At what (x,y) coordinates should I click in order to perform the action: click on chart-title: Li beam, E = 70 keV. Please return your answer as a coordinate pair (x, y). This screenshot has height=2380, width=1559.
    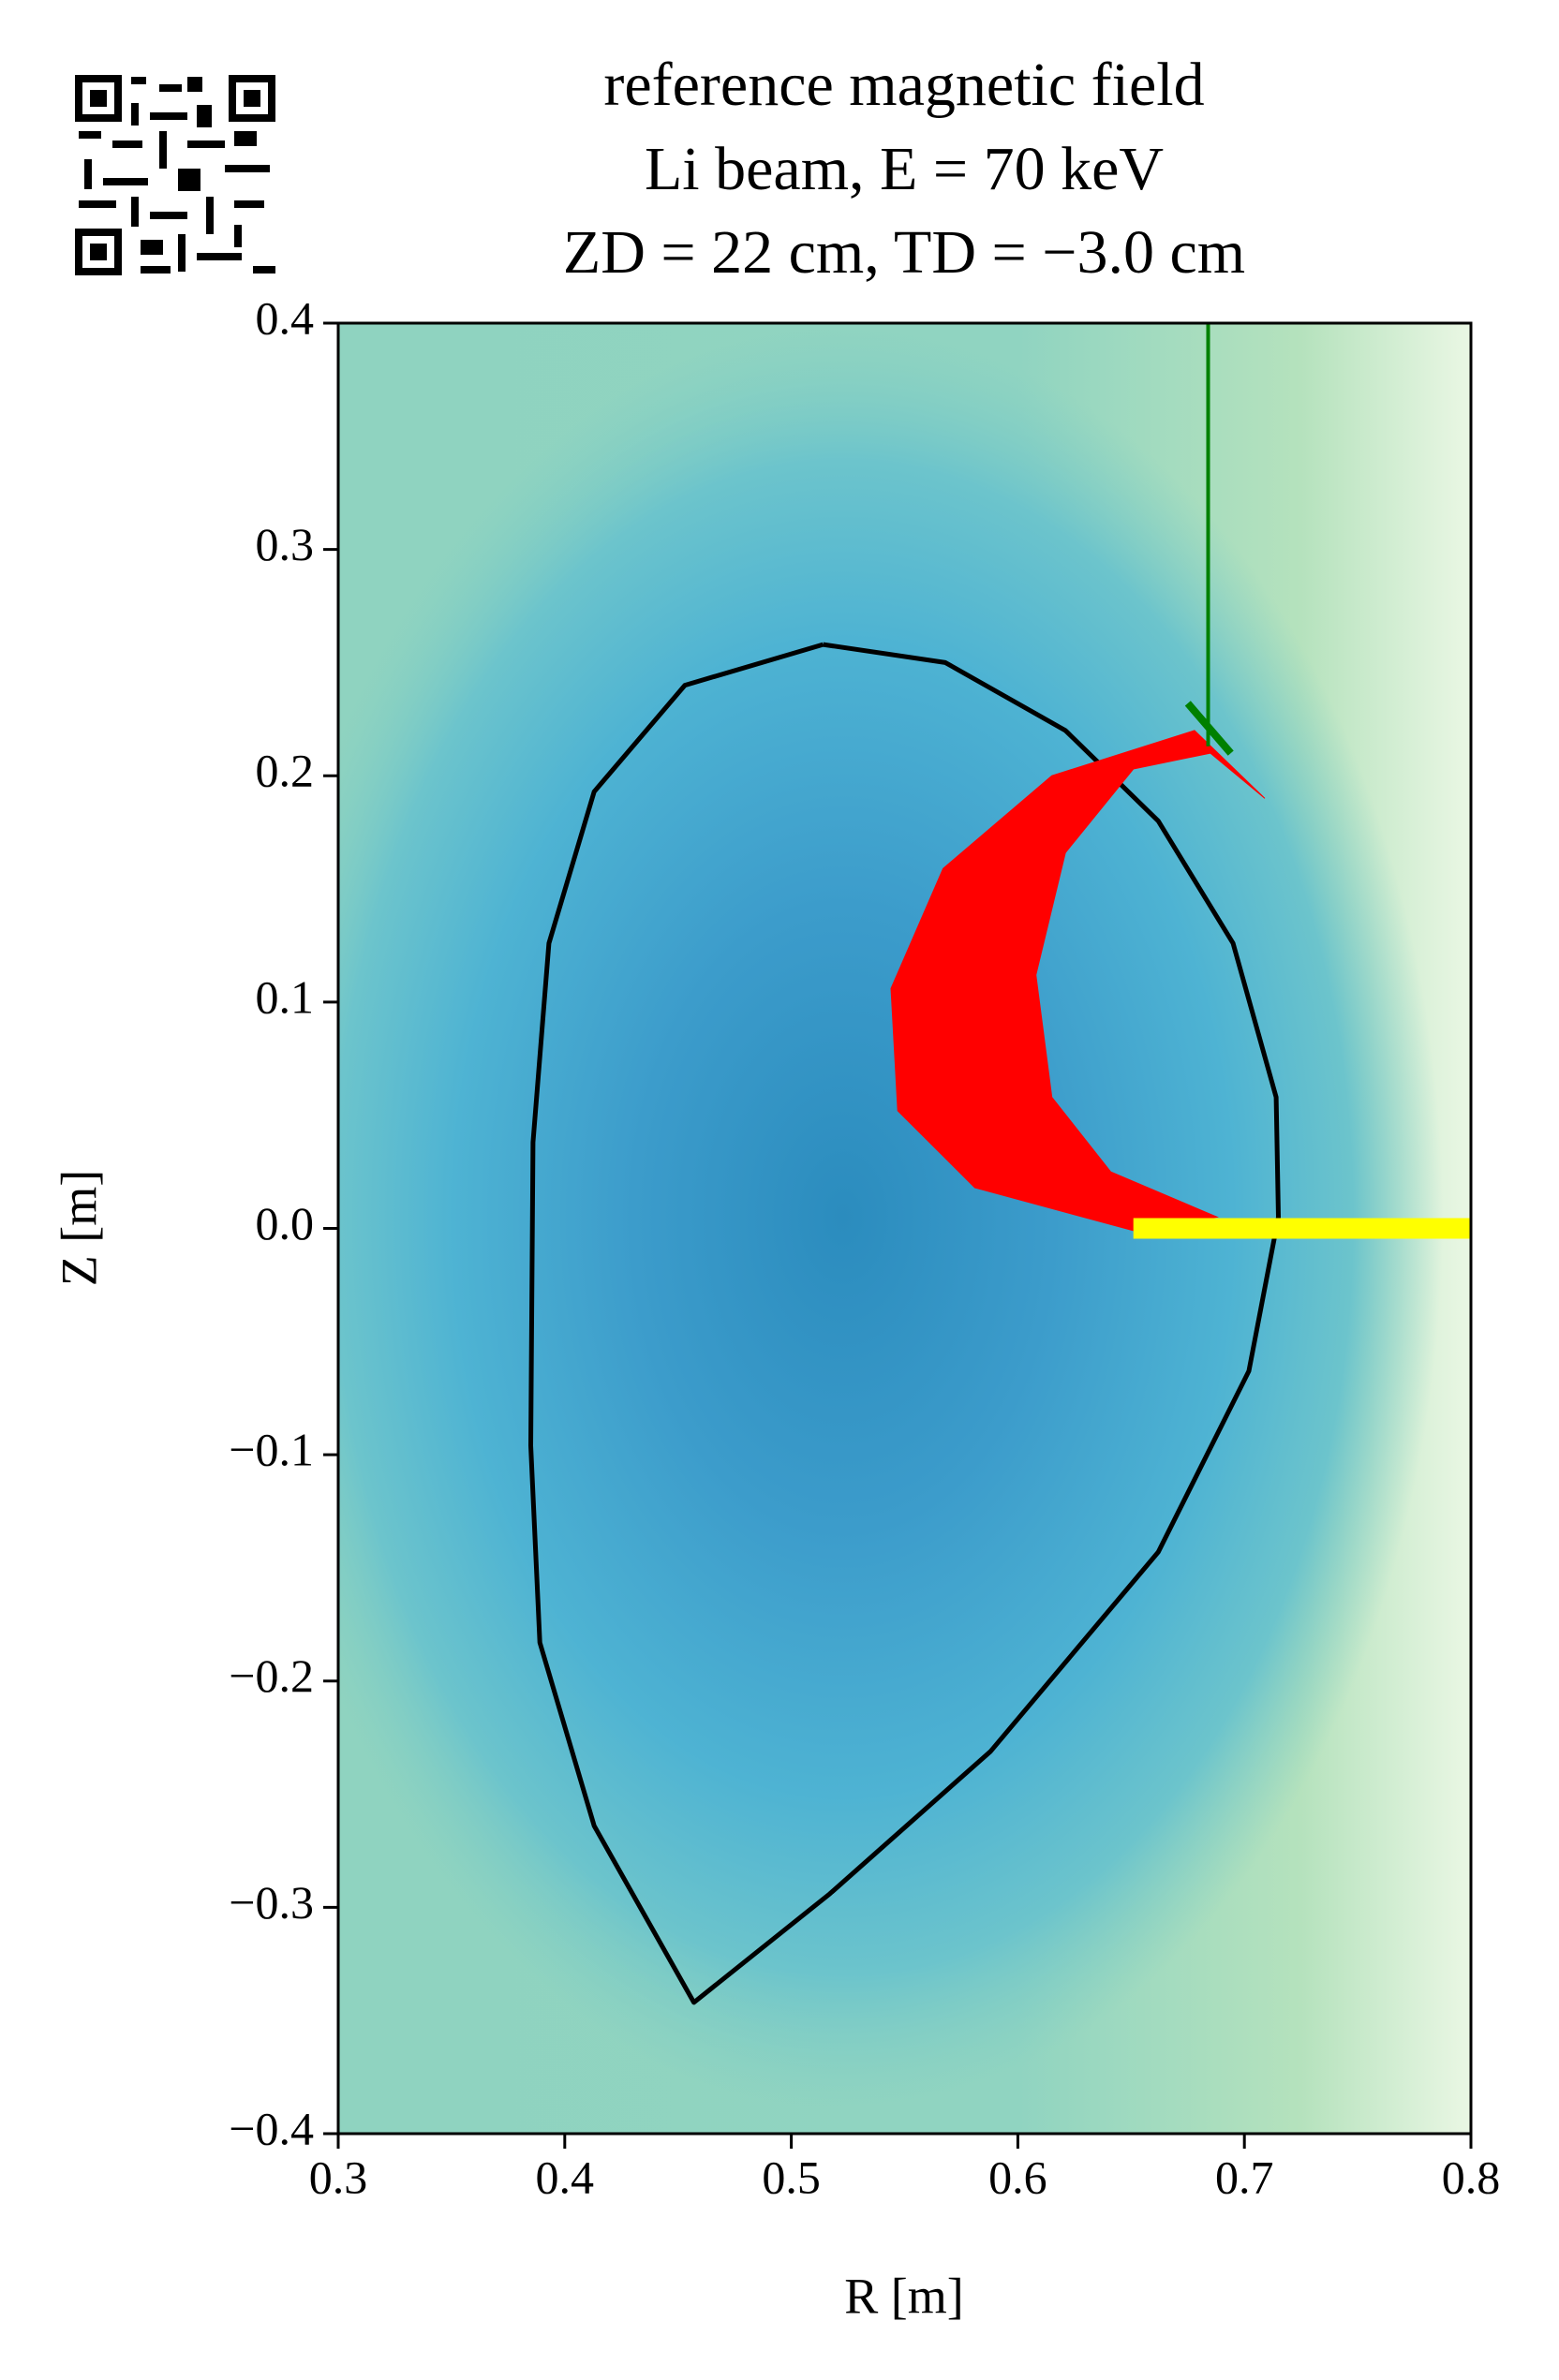
    Looking at the image, I should click on (904, 169).